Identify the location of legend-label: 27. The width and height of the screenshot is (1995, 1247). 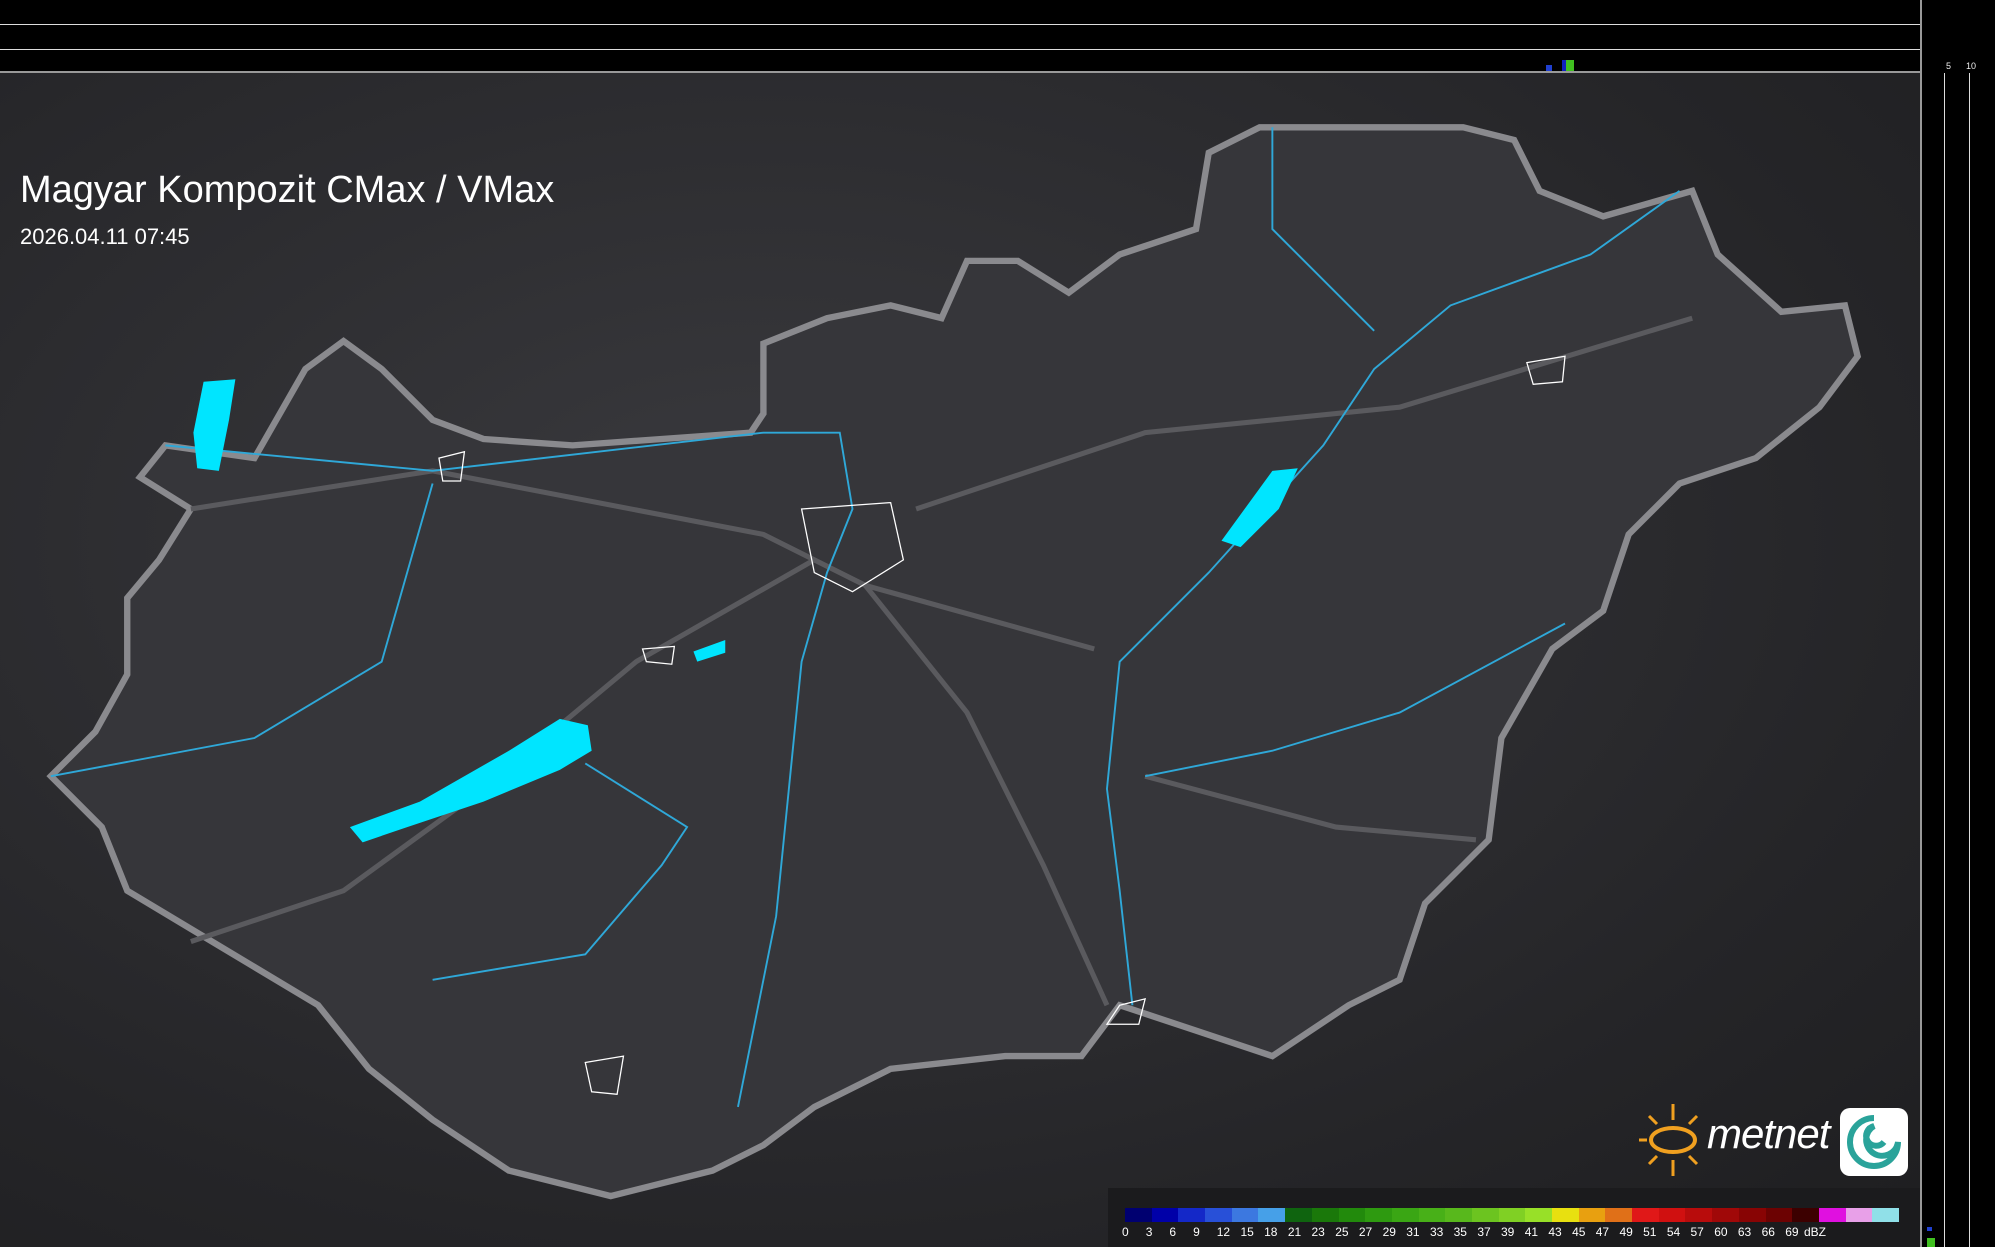
(1365, 1232).